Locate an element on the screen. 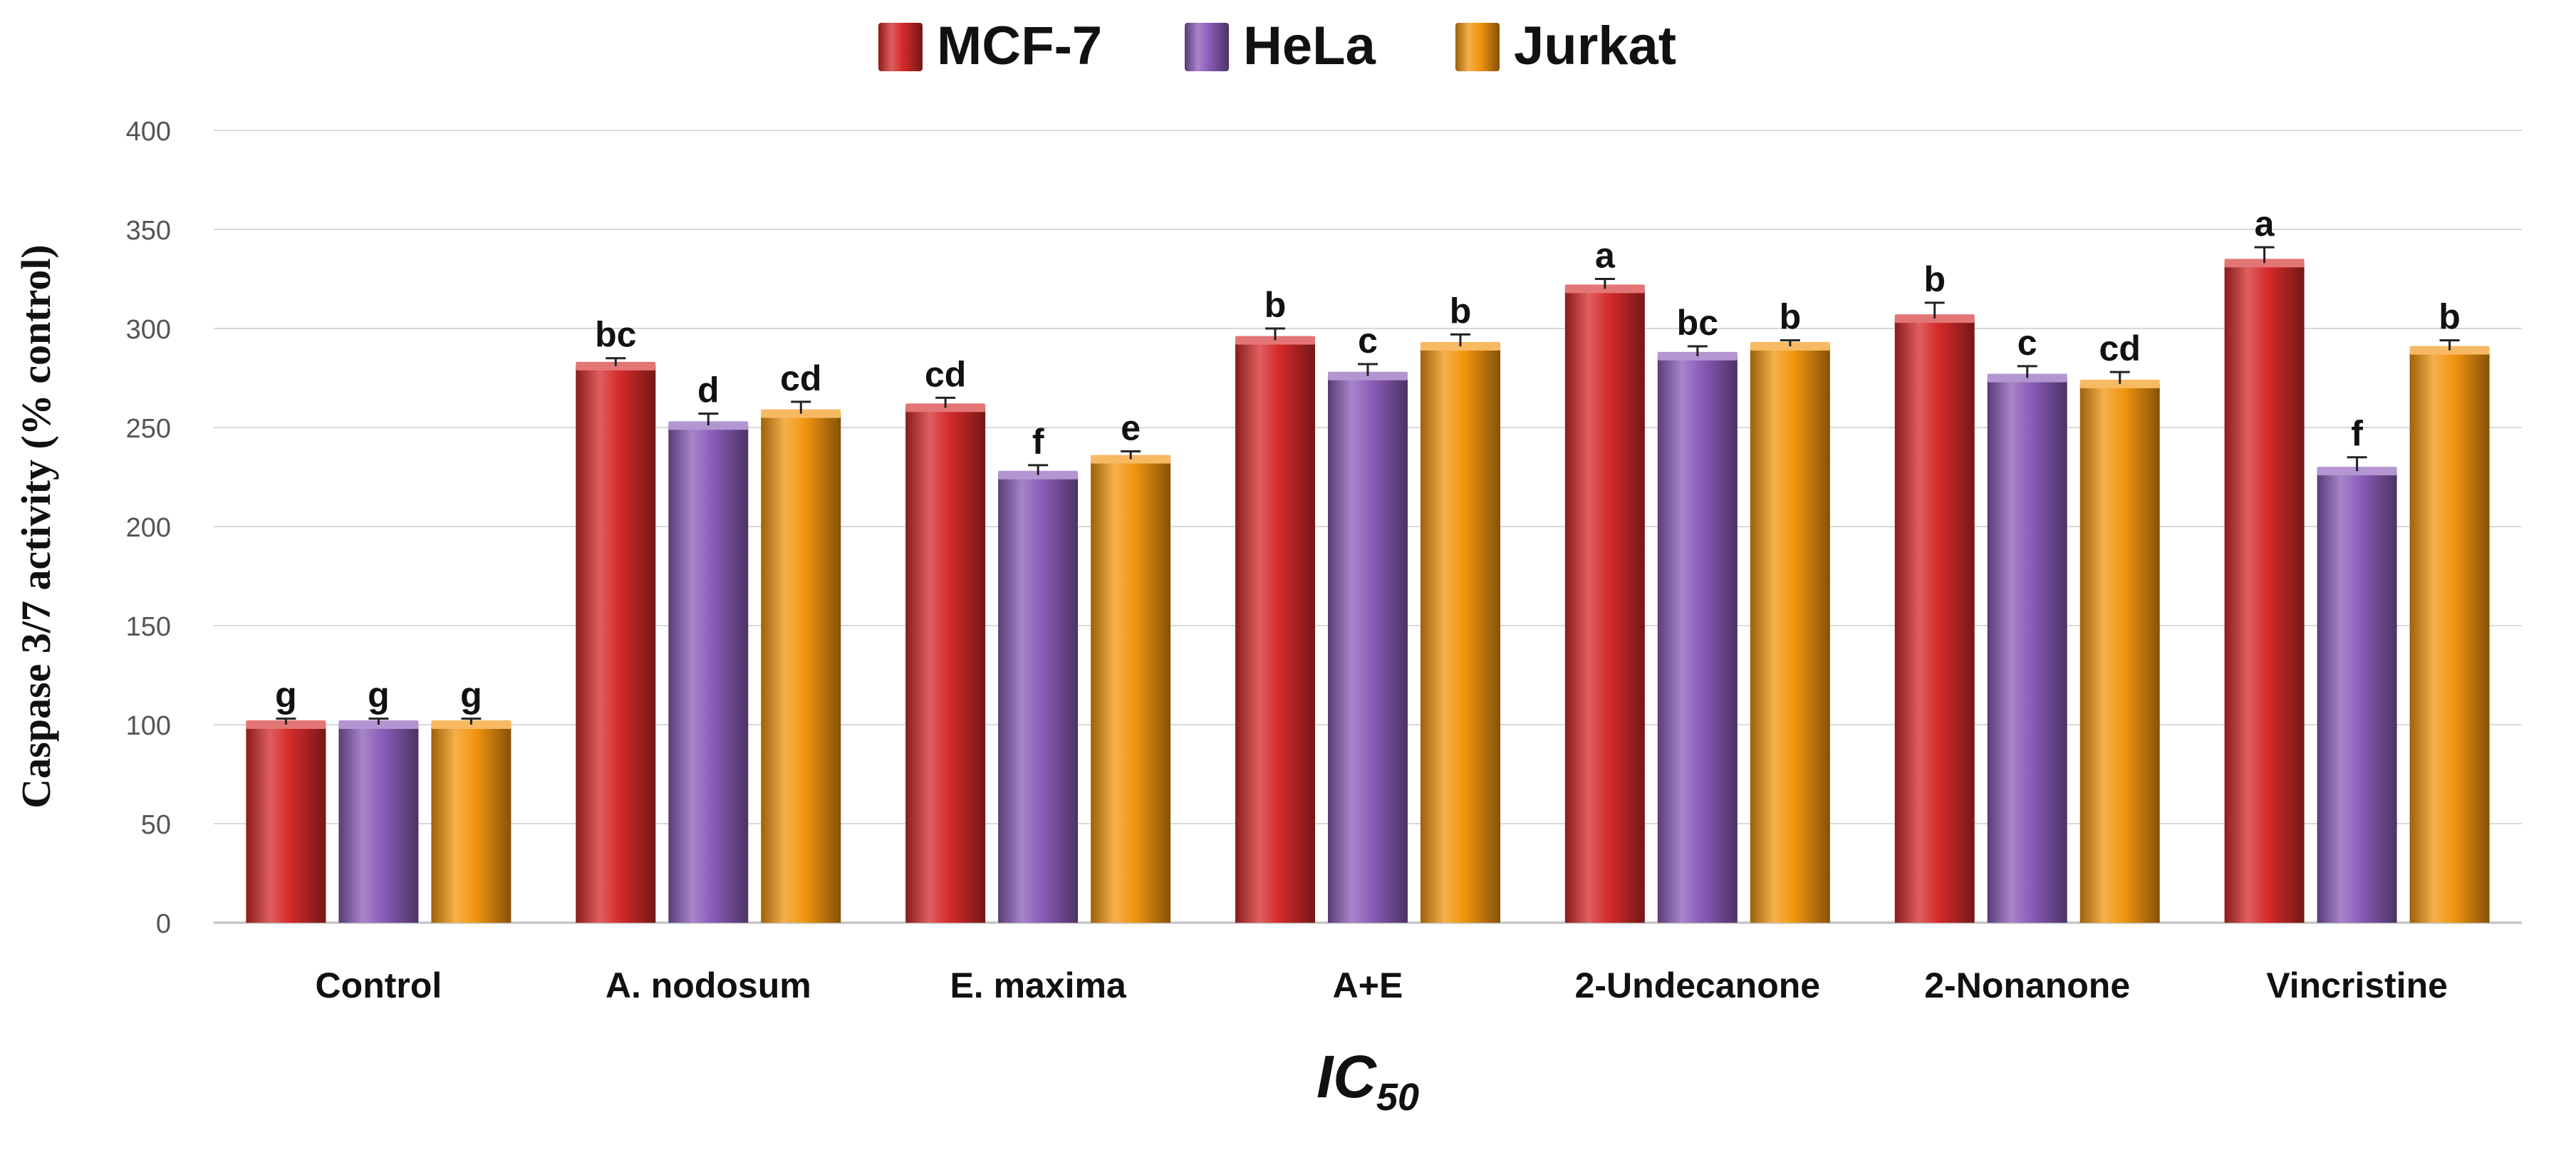 Image resolution: width=2576 pixels, height=1160 pixels. x-axis-label-subscript: 50 is located at coordinates (1397, 1097).